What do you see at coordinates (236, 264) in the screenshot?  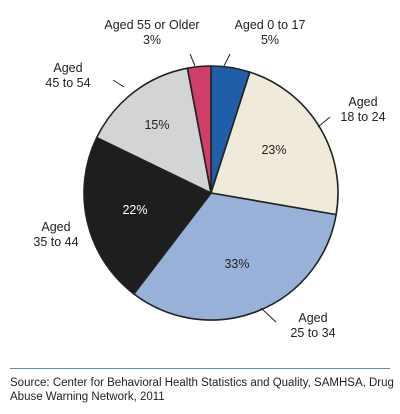 I see `value-label-2: 33%` at bounding box center [236, 264].